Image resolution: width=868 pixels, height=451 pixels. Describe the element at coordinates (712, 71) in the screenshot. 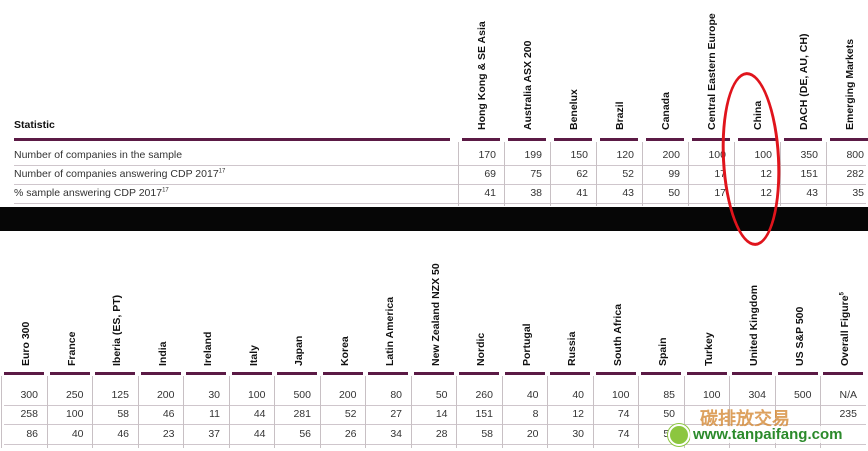

I see `top-col-header: Central Eastern Europe` at that location.